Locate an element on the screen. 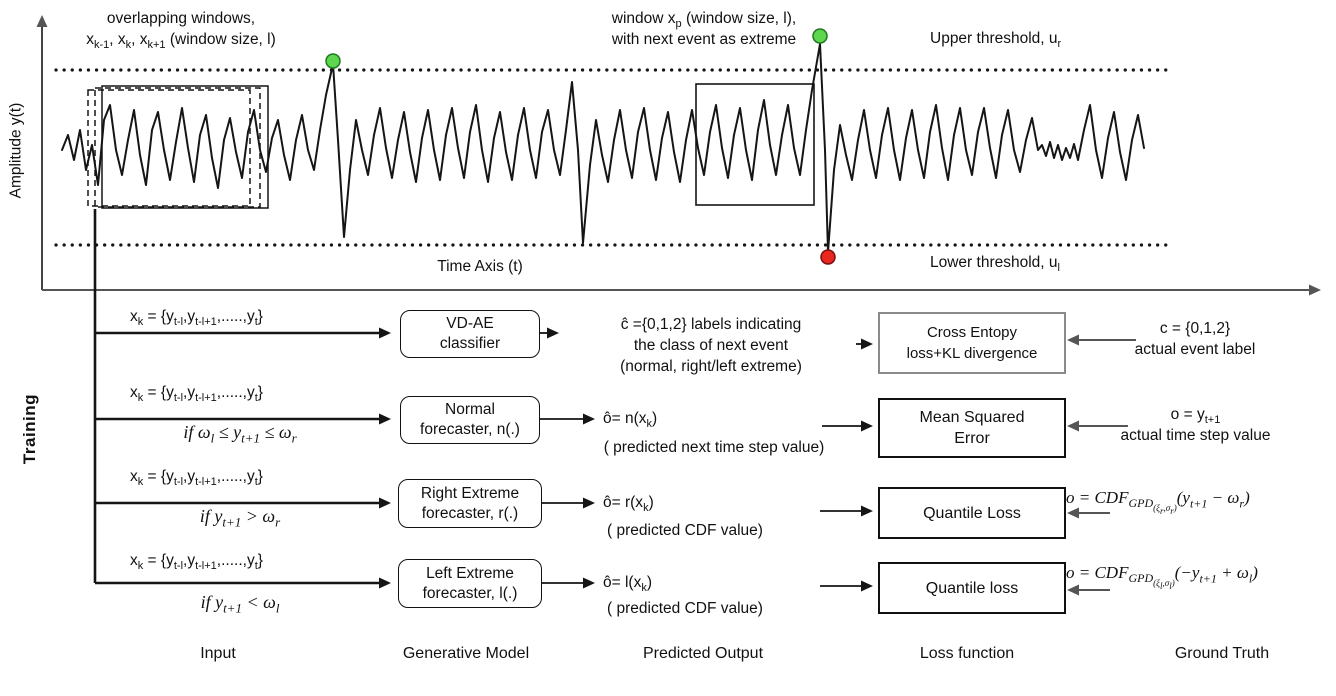  predicted-to-loss-arrows is located at coordinates (846, 465).